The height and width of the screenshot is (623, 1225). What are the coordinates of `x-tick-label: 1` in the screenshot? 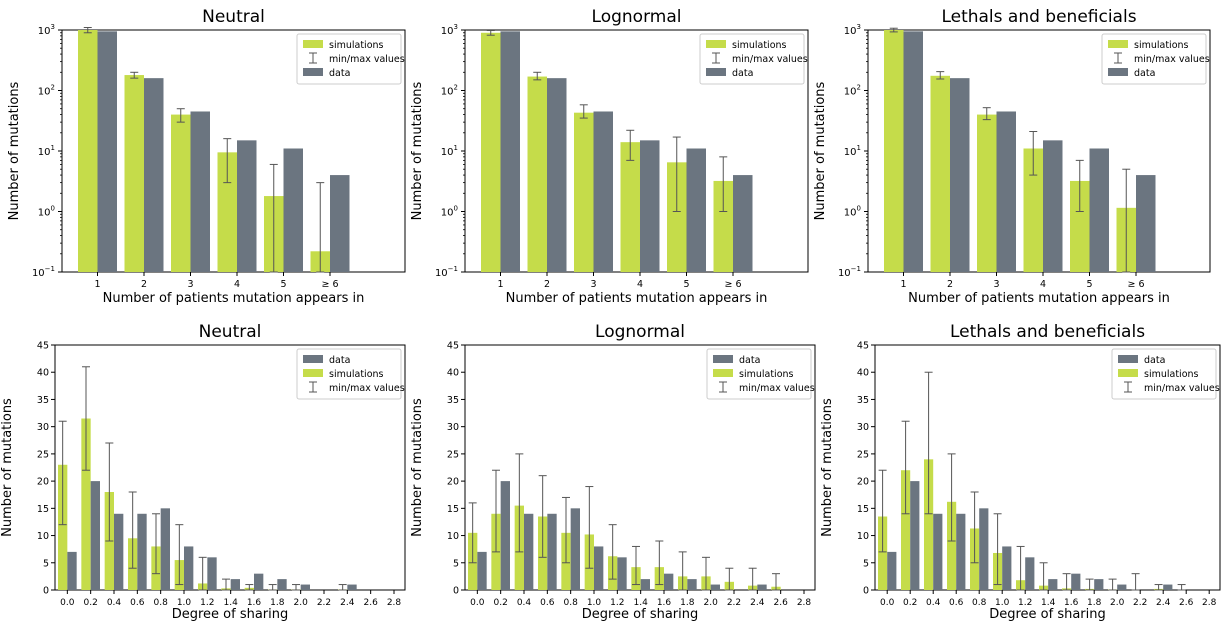 It's located at (500, 284).